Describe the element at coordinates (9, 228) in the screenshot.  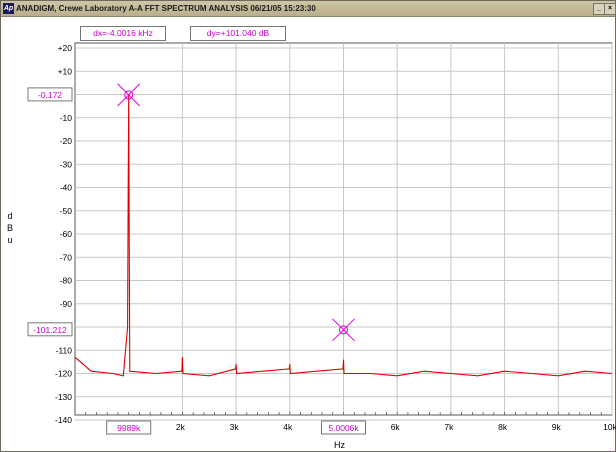
I see `y-axis-label: d B u` at that location.